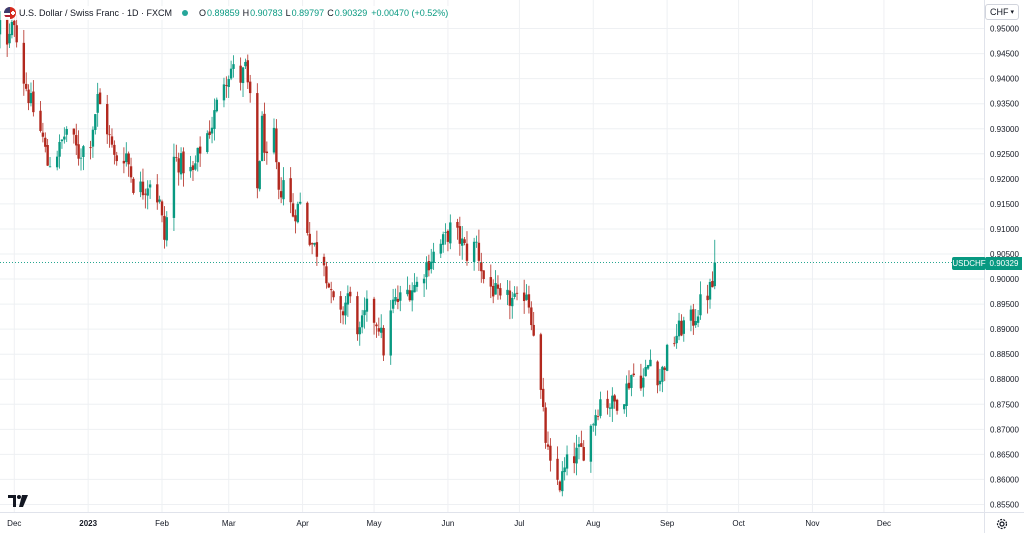 The width and height of the screenshot is (1024, 533). I want to click on symbol-title: U.S. Dollar / Swiss Franc · 1D · FXCM, so click(96, 13).